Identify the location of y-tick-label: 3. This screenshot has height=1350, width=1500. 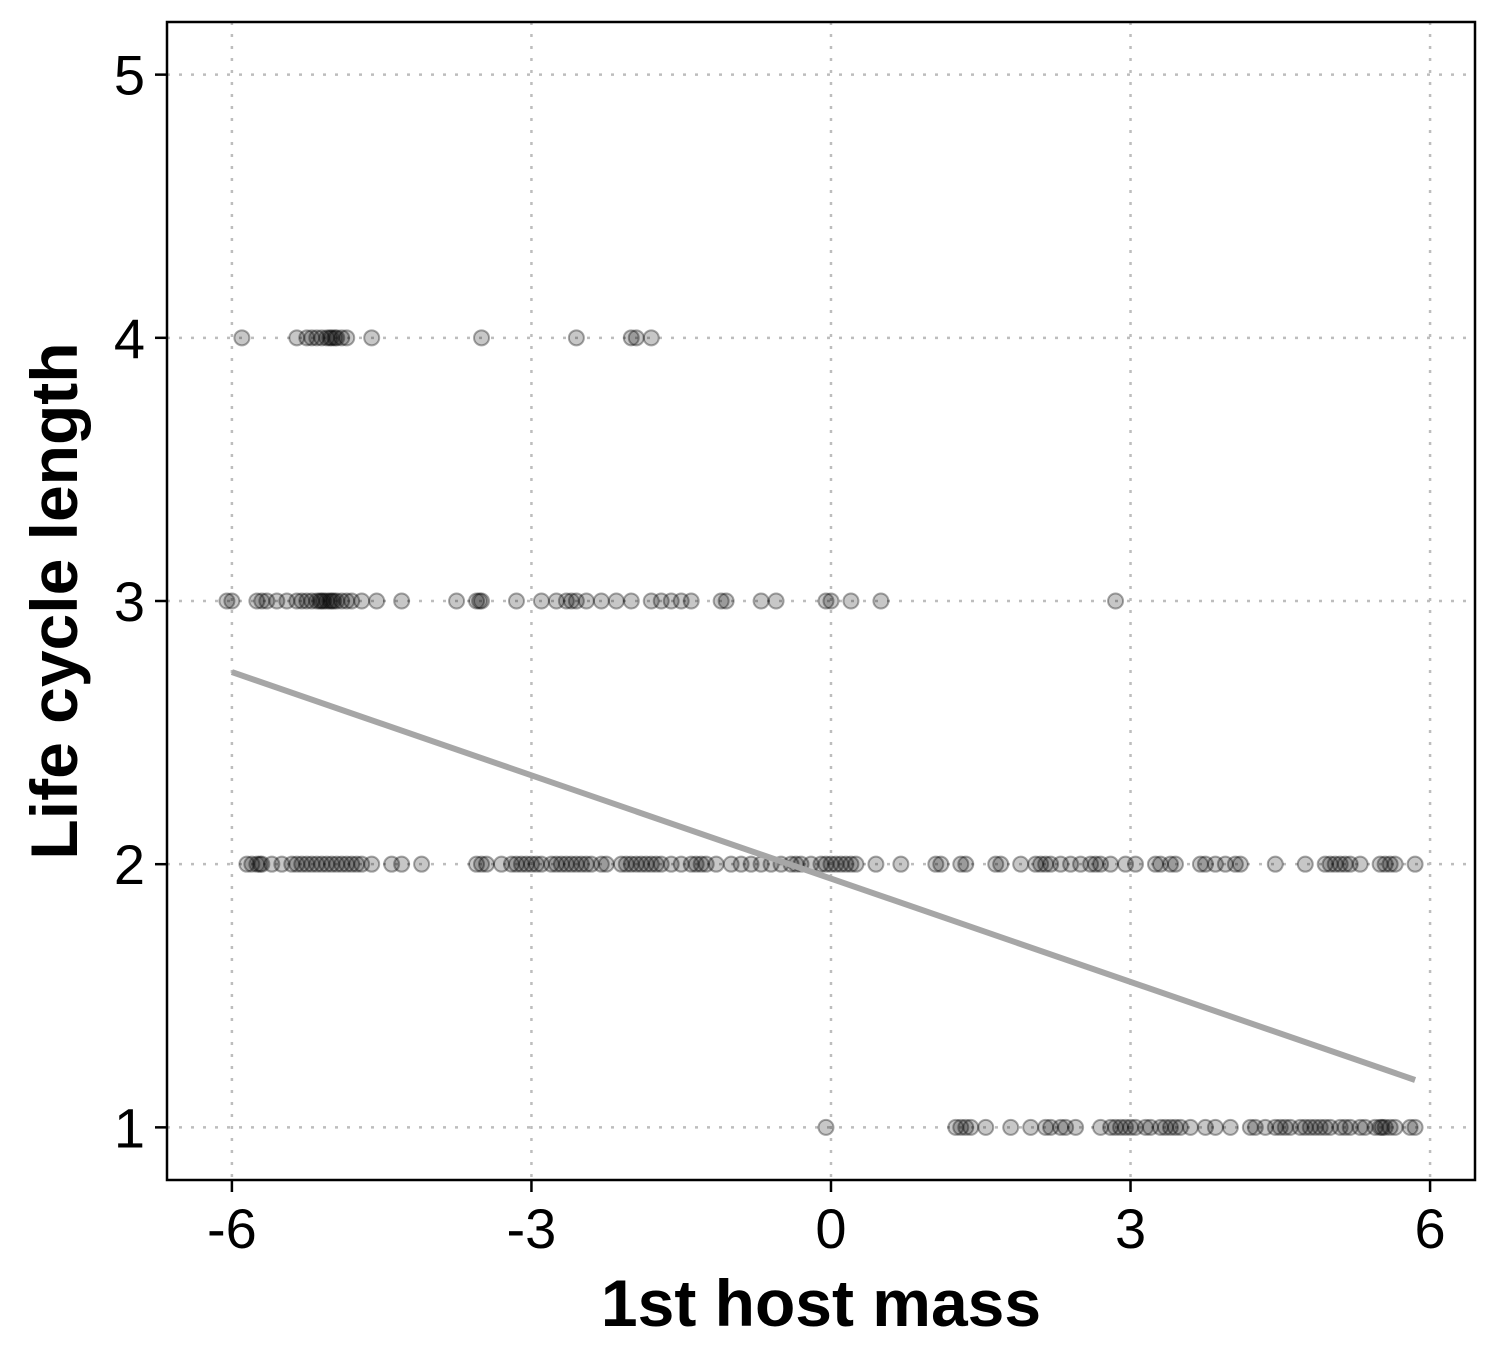
(129, 601).